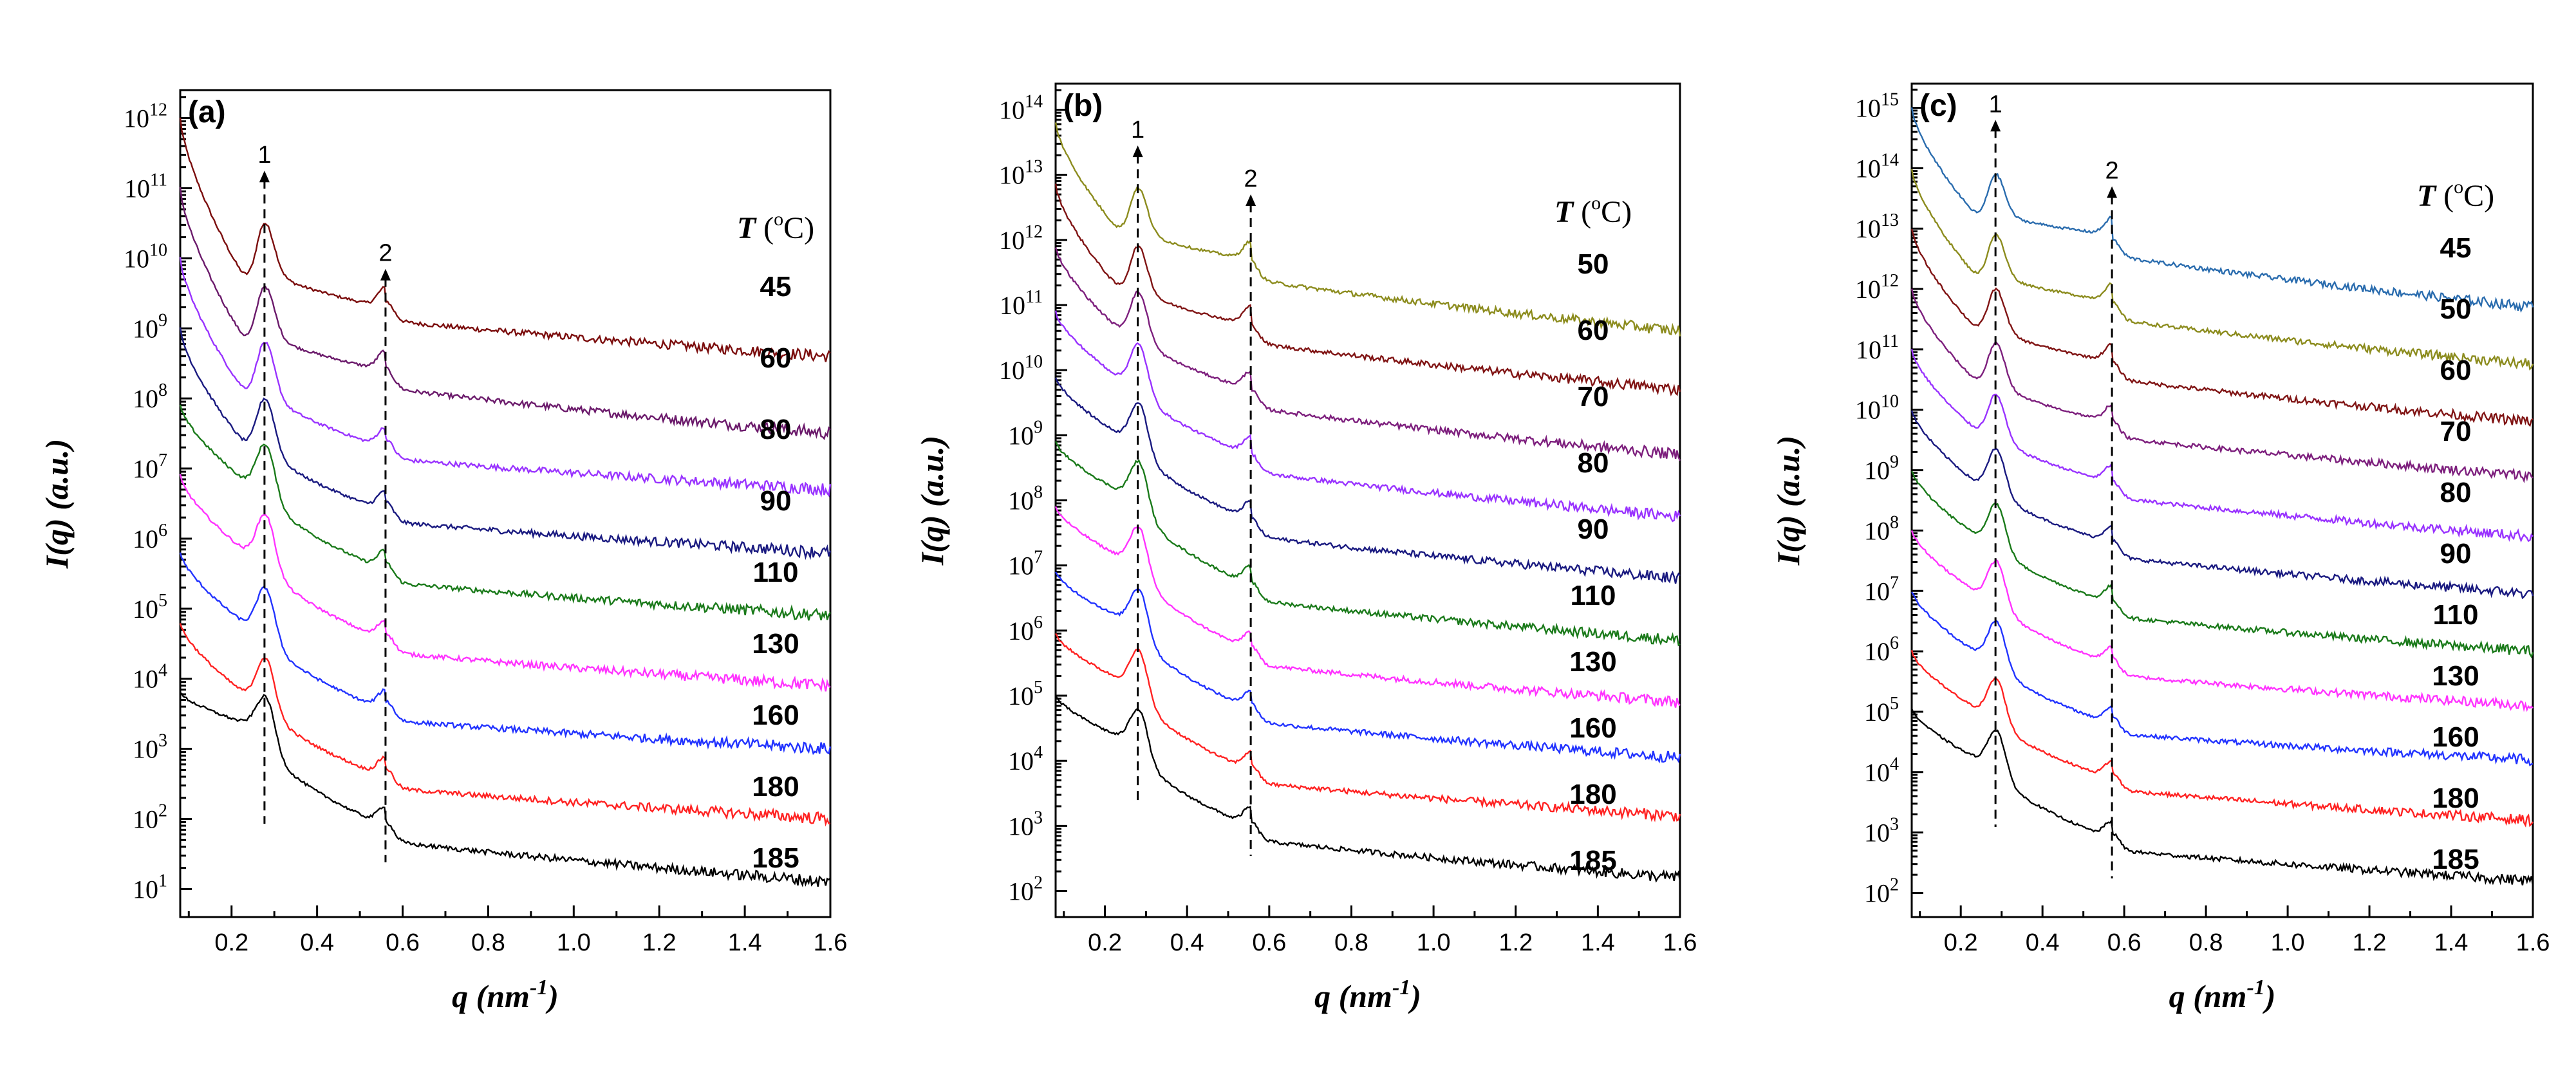  What do you see at coordinates (2533, 942) in the screenshot?
I see `x-tick-label: 1.6` at bounding box center [2533, 942].